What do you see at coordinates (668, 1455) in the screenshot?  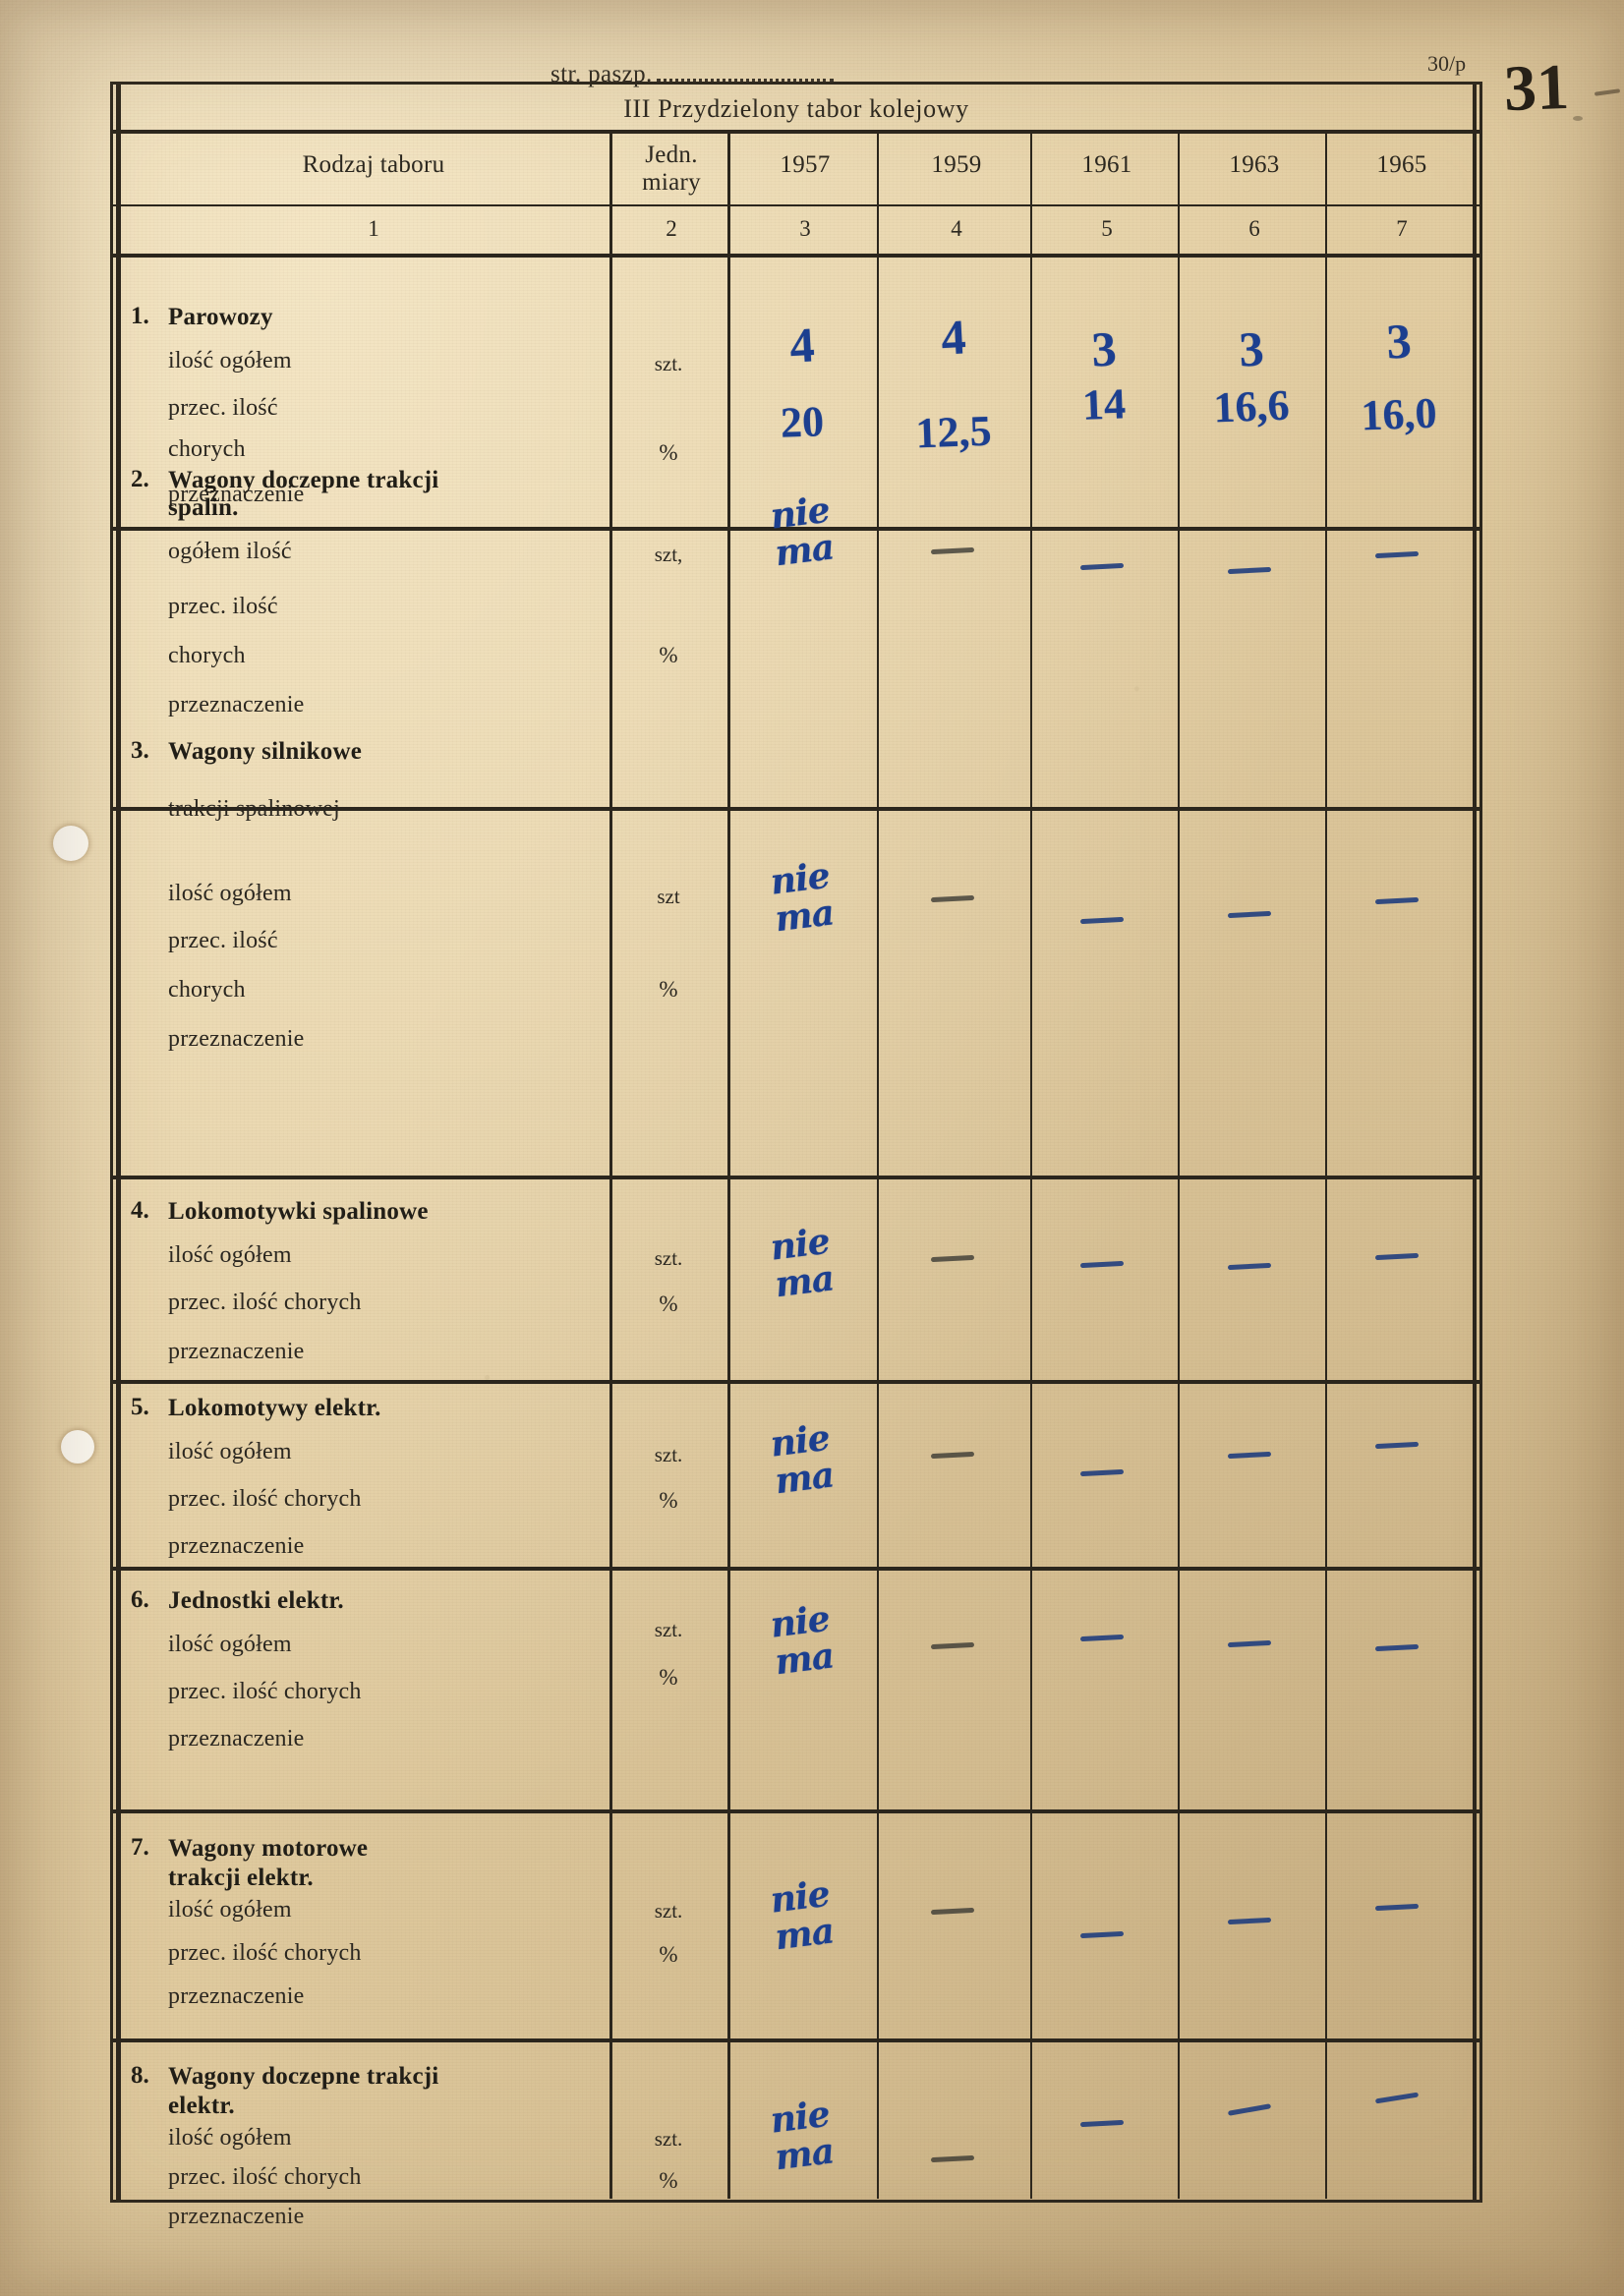 I see `row-5-unit-count: szt.` at bounding box center [668, 1455].